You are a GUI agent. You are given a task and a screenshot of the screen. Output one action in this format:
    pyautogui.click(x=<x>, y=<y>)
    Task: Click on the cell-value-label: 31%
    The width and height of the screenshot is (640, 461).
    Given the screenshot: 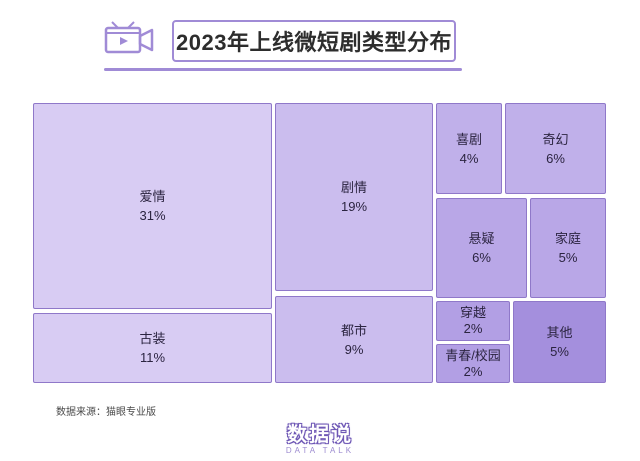 What is the action you would take?
    pyautogui.click(x=152, y=215)
    